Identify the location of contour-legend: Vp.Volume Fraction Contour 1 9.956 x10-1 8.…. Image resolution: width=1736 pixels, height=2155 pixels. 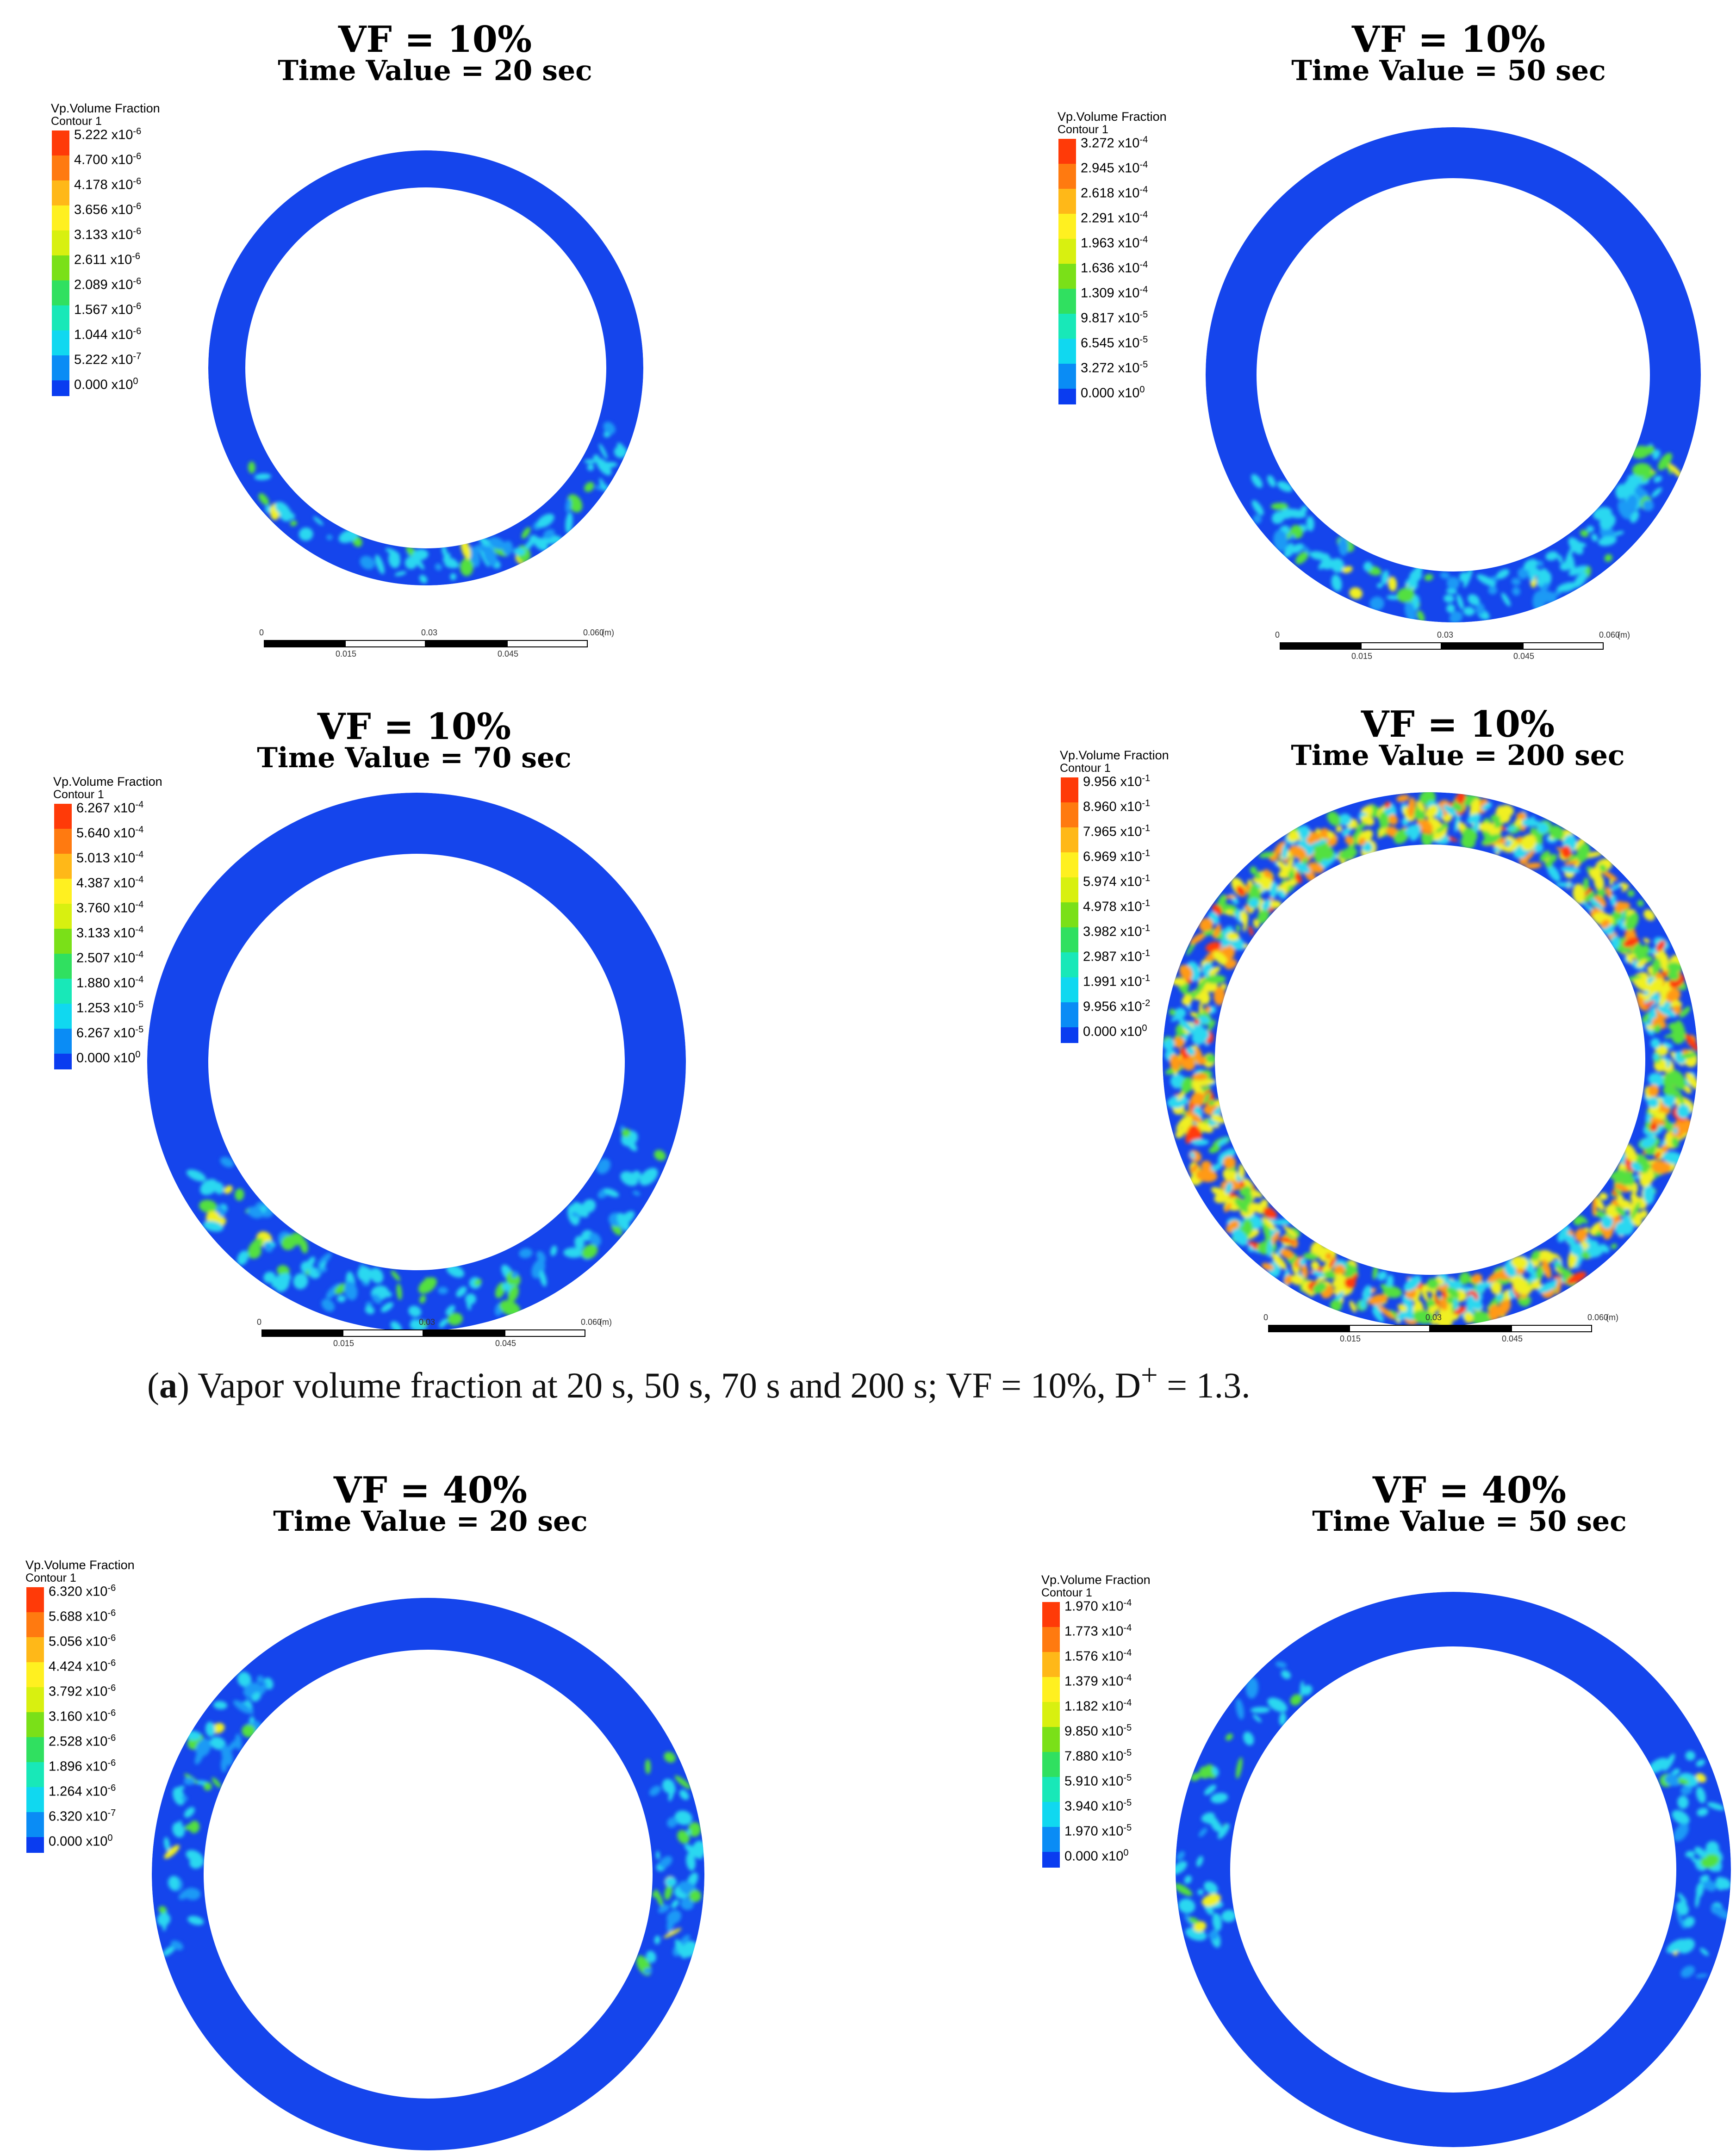
(1148, 906).